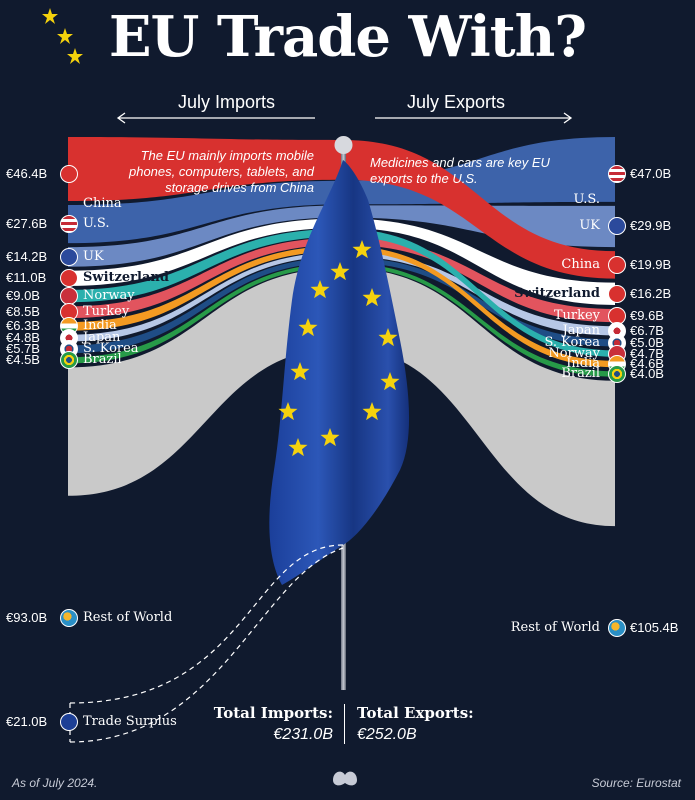  What do you see at coordinates (581, 330) in the screenshot?
I see `export-label-japan: Japan` at bounding box center [581, 330].